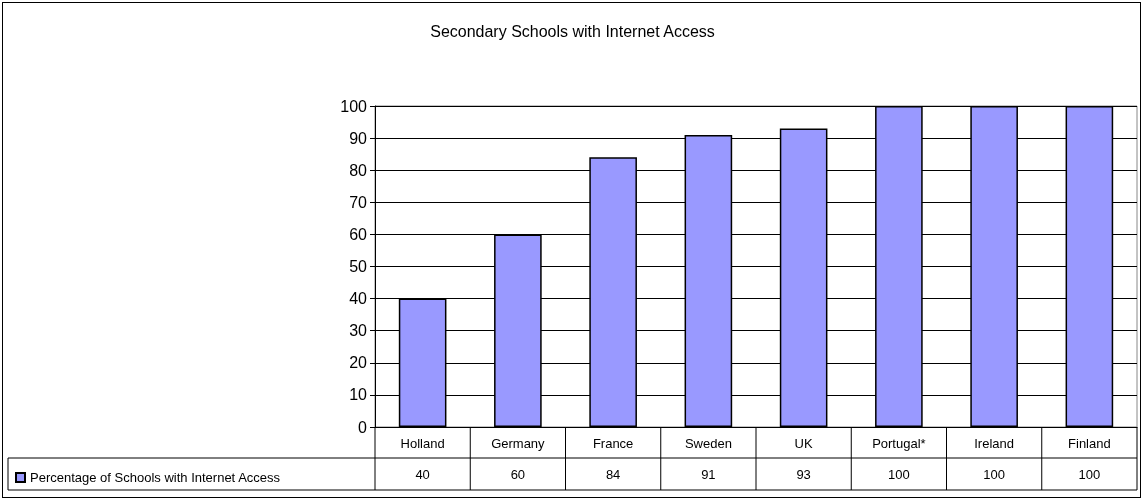 This screenshot has height=502, width=1145. Describe the element at coordinates (358, 202) in the screenshot. I see `y-tick-label: 70` at that location.